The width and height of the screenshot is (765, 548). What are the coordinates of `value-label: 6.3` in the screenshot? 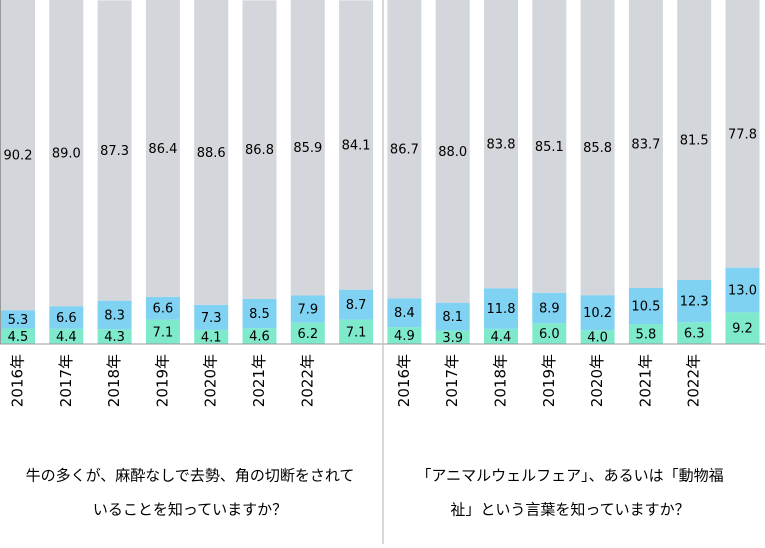 It's located at (694, 334).